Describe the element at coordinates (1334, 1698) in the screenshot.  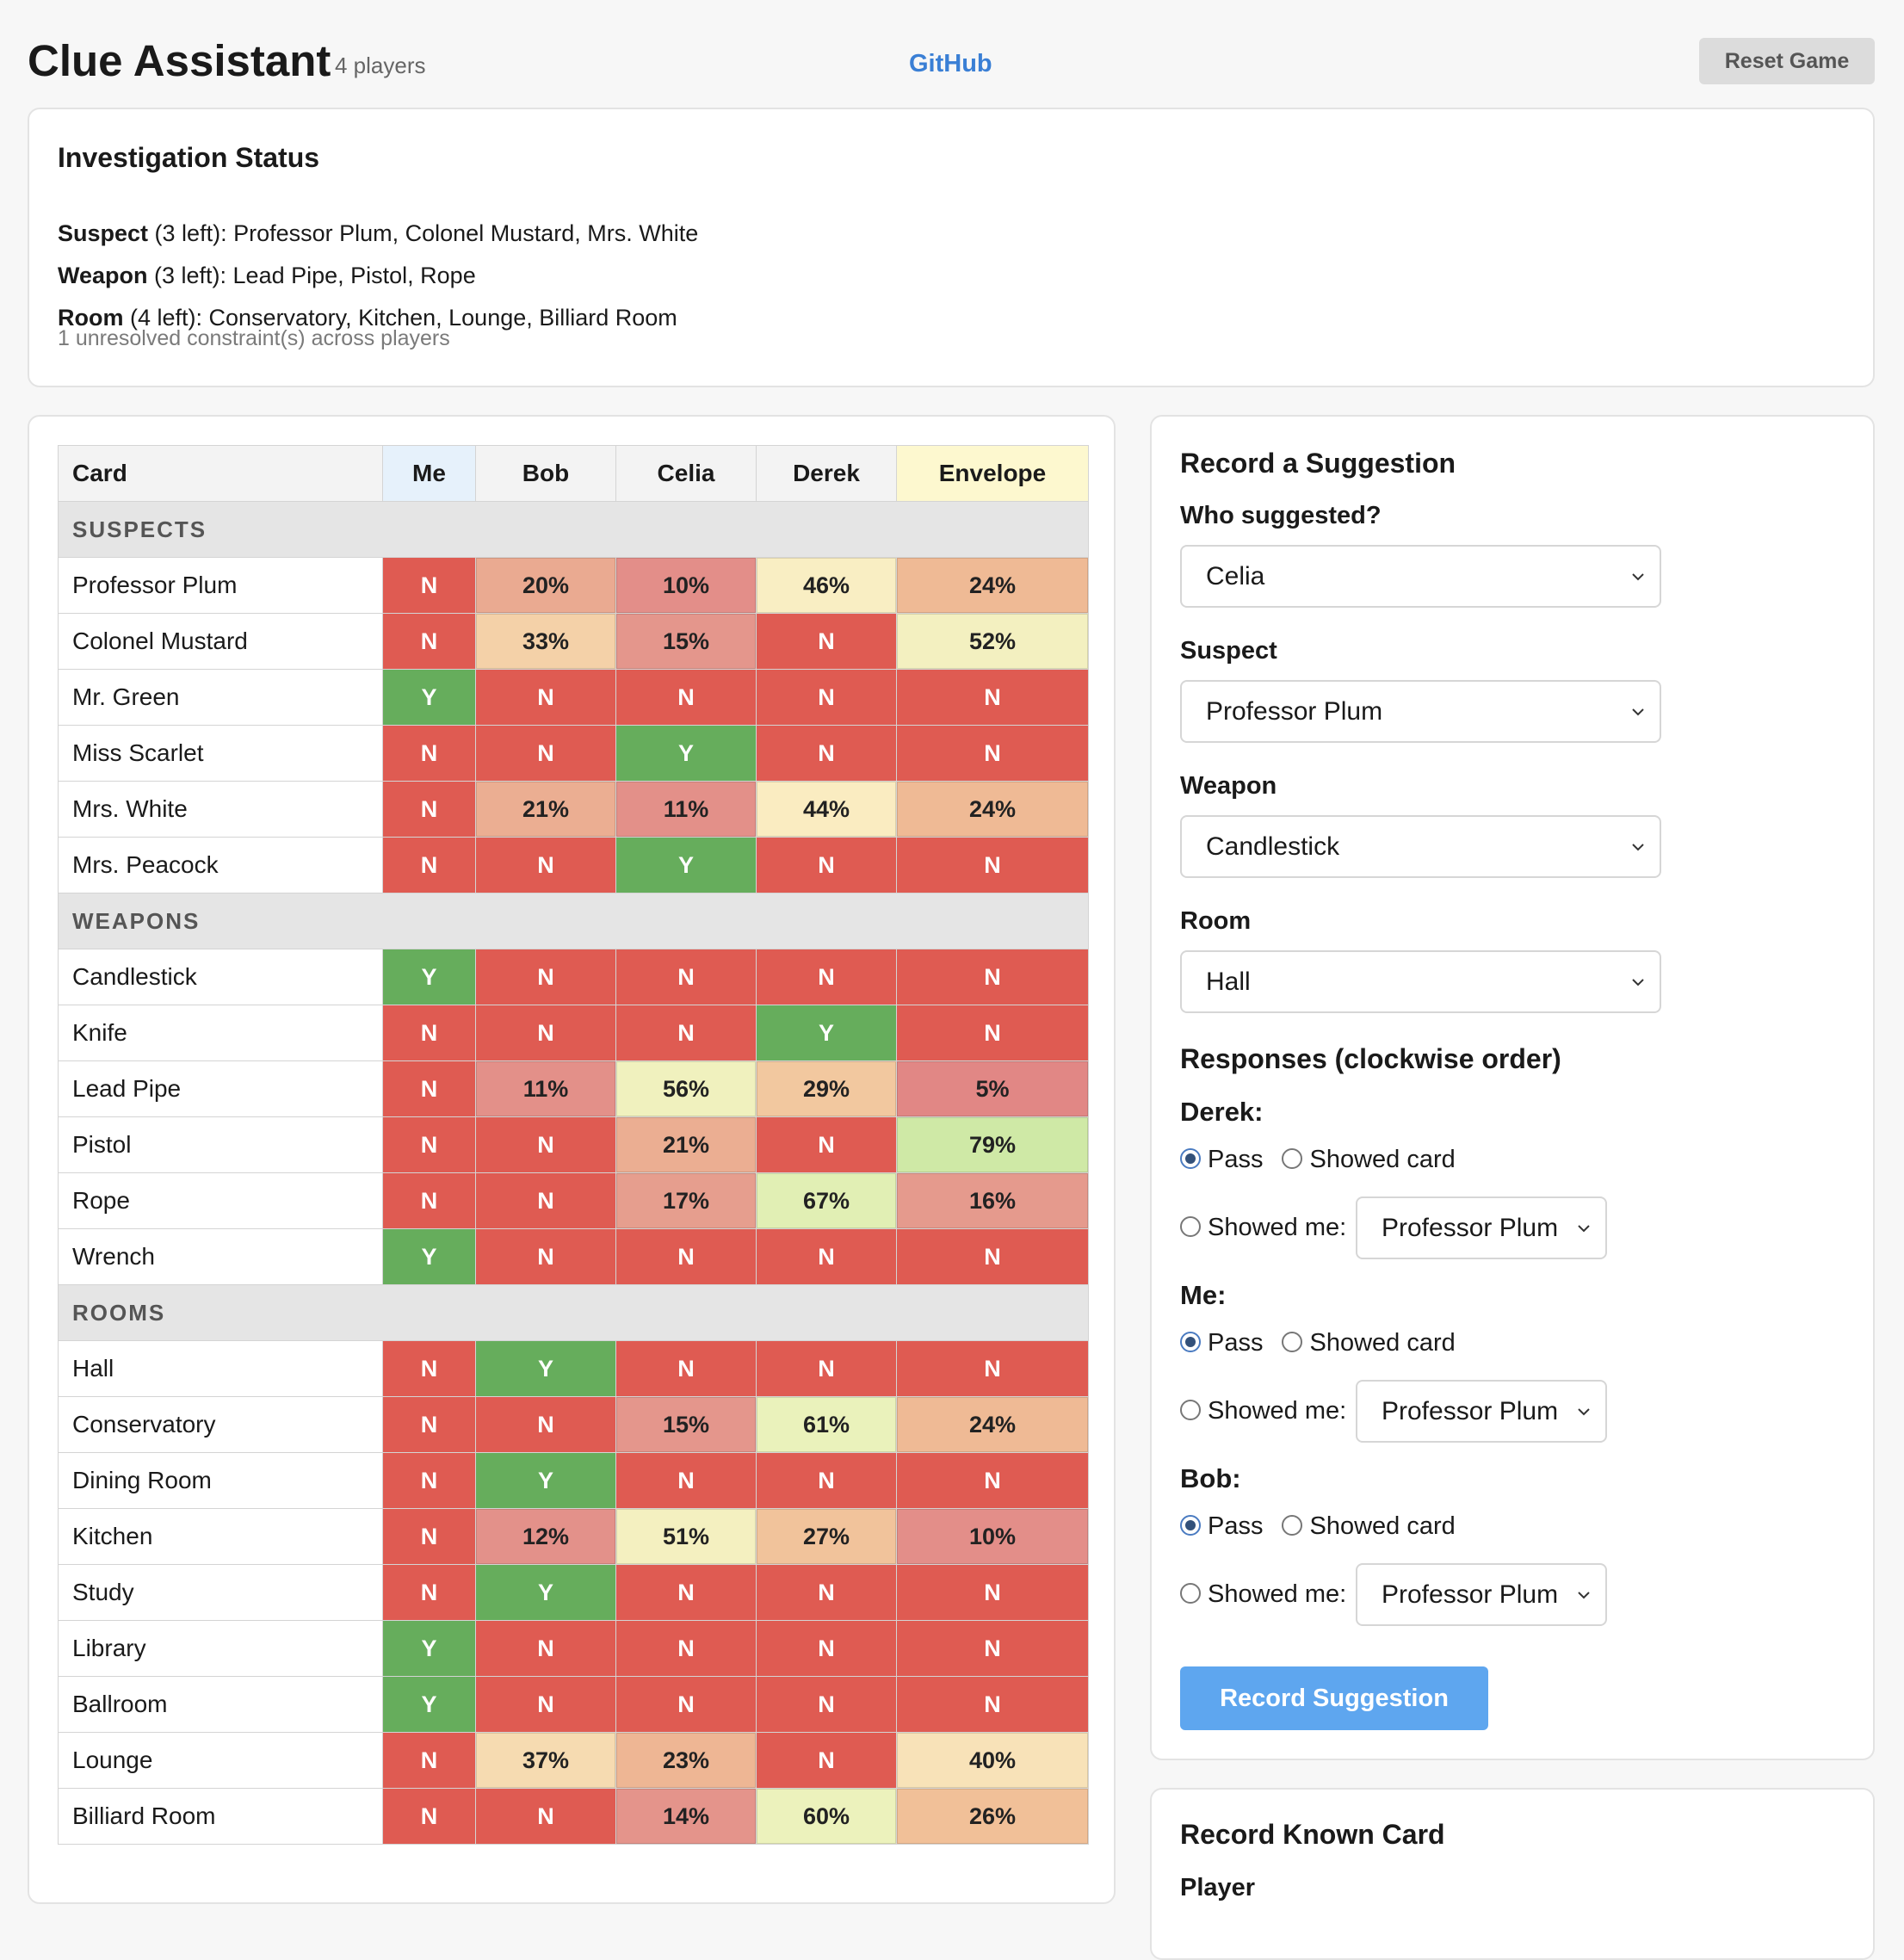
I see `record-suggestion-button: Record Suggestion` at that location.